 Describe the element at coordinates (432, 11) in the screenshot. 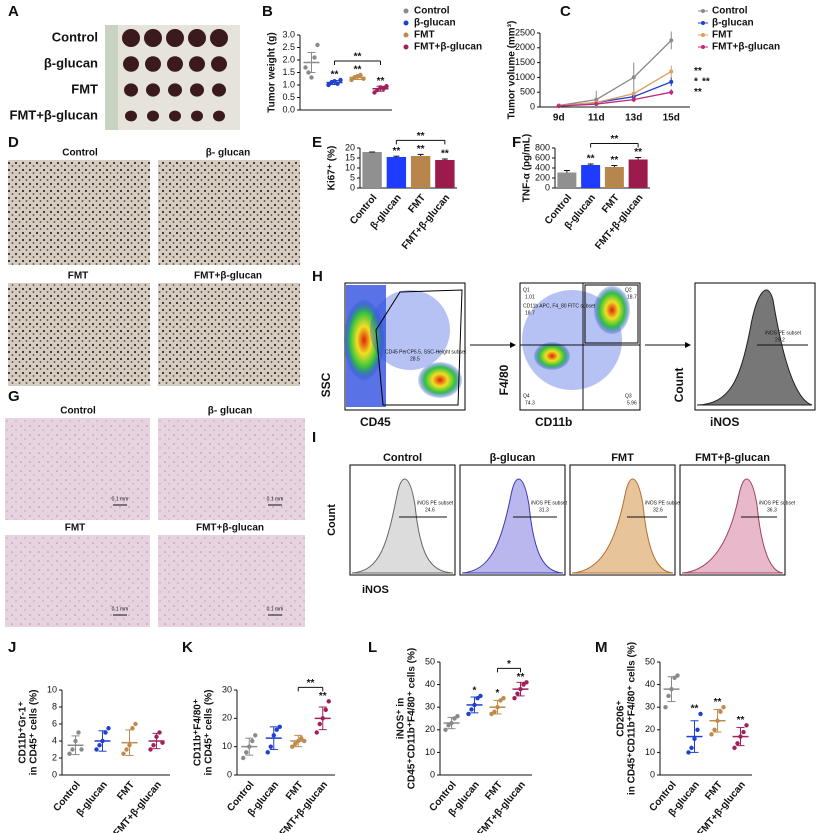

I see `legend-label: Control` at that location.